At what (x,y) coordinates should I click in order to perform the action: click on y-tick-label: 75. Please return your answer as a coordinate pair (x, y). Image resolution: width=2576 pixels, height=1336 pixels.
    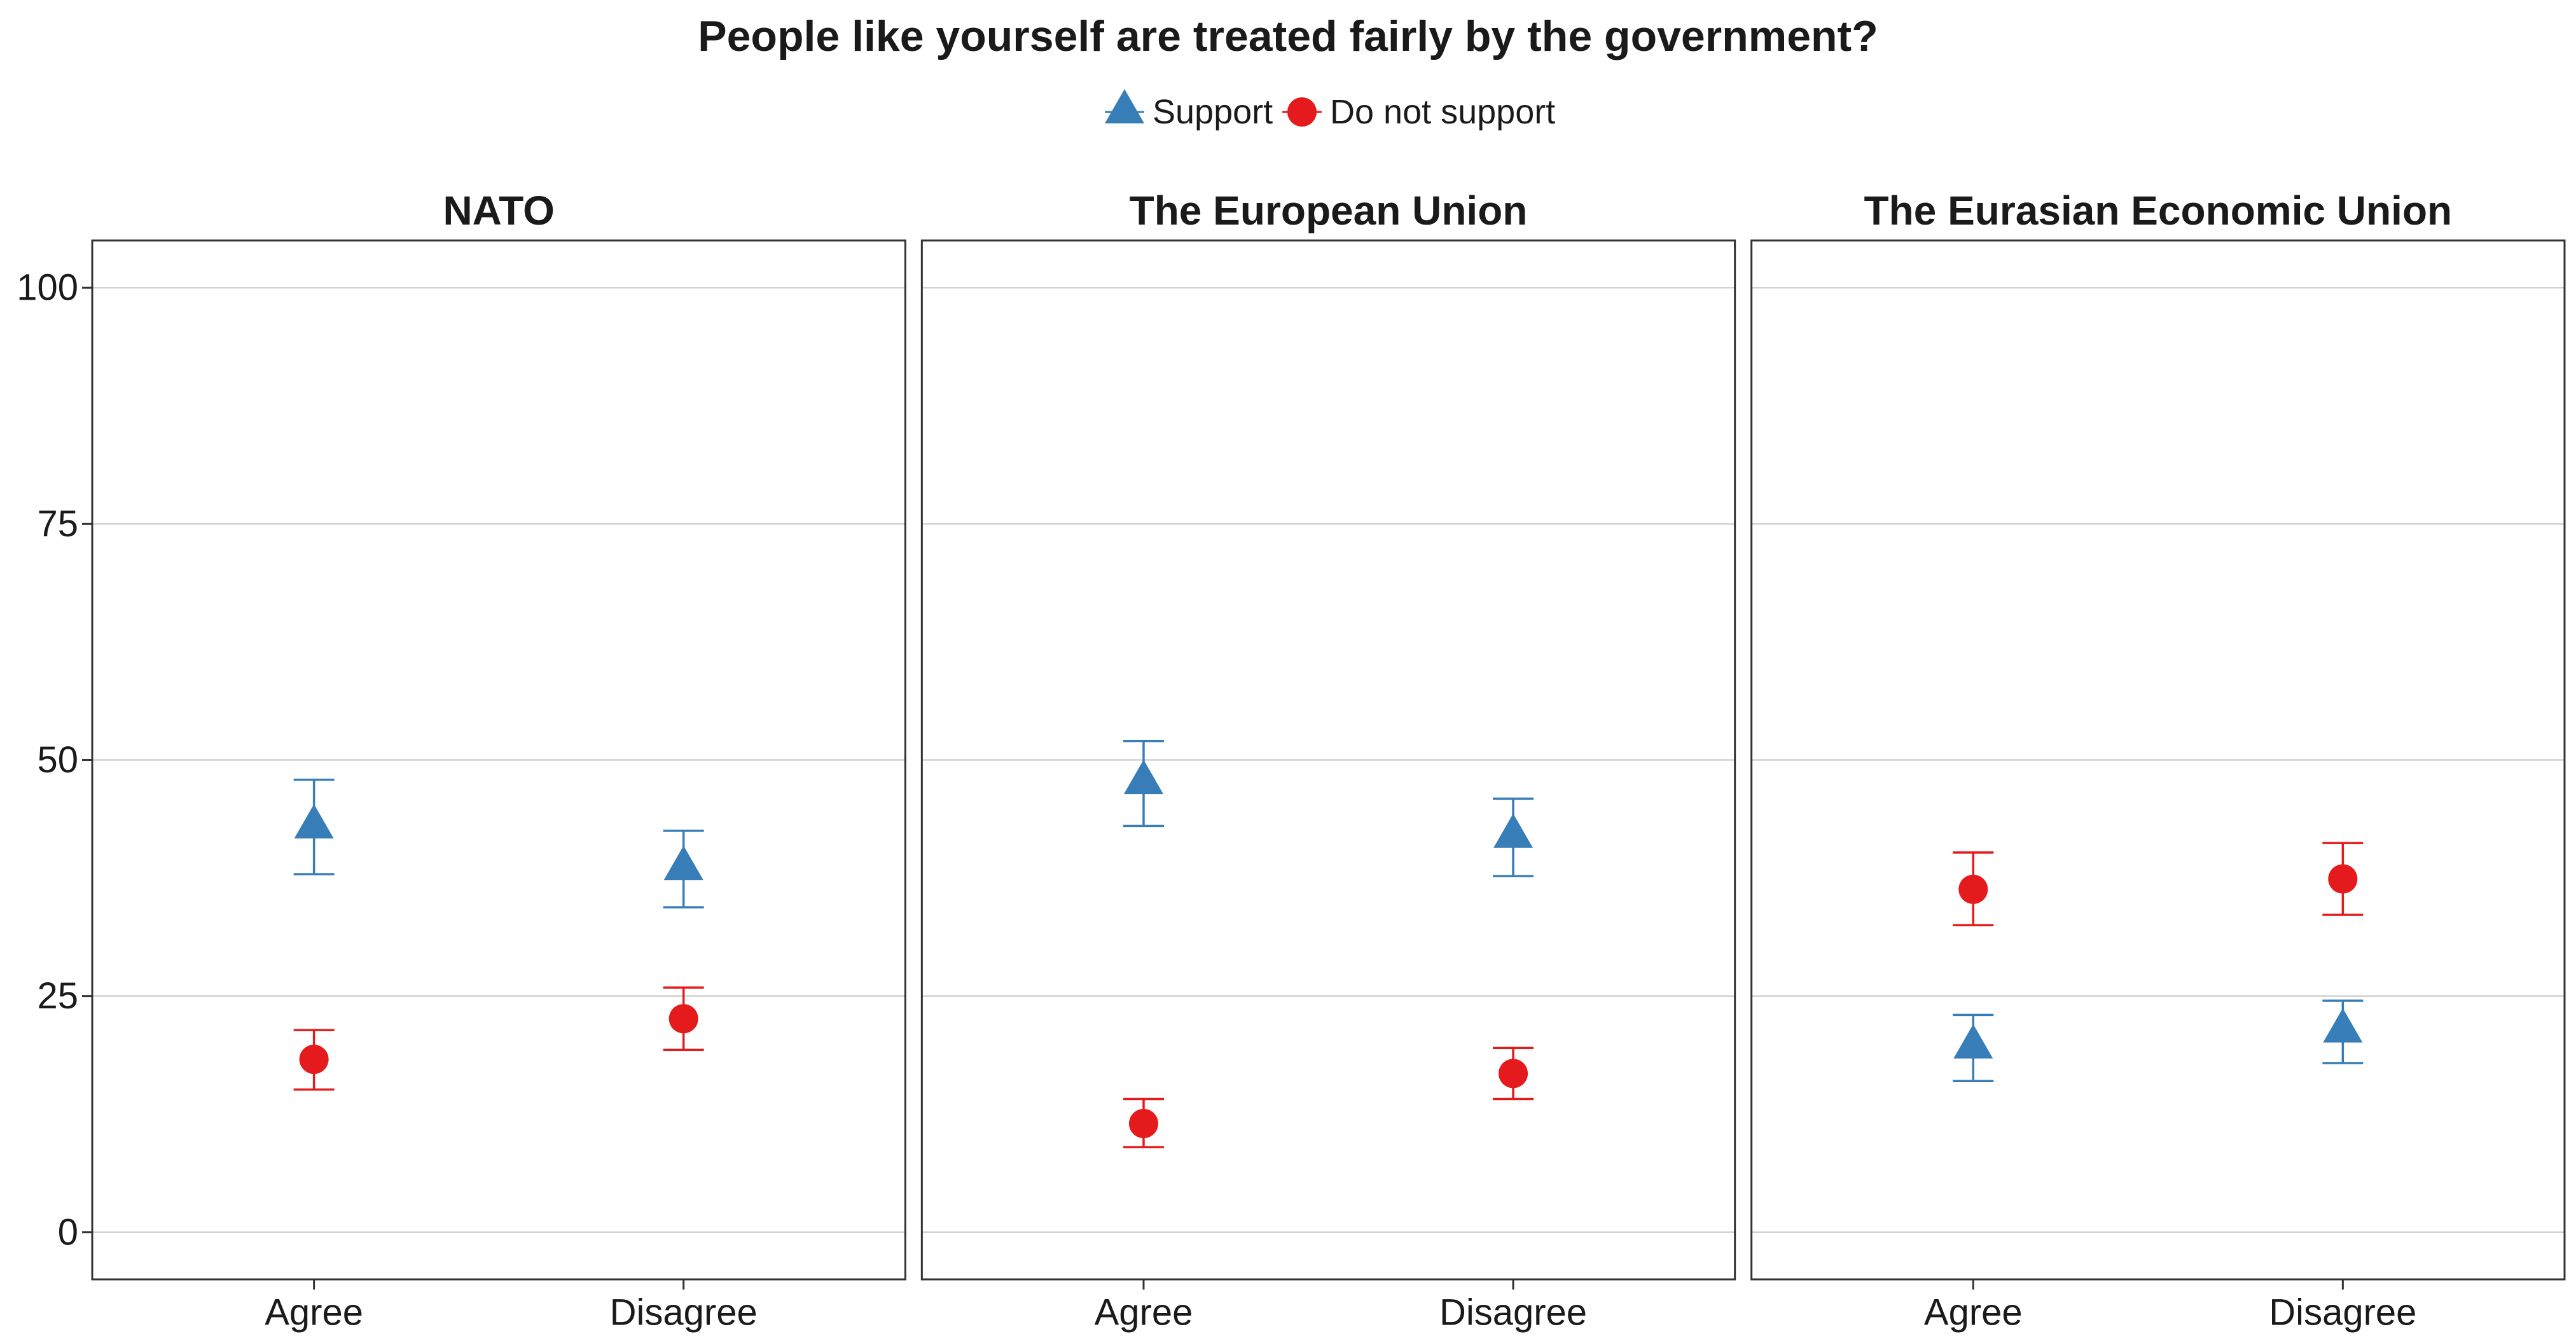
    Looking at the image, I should click on (57, 524).